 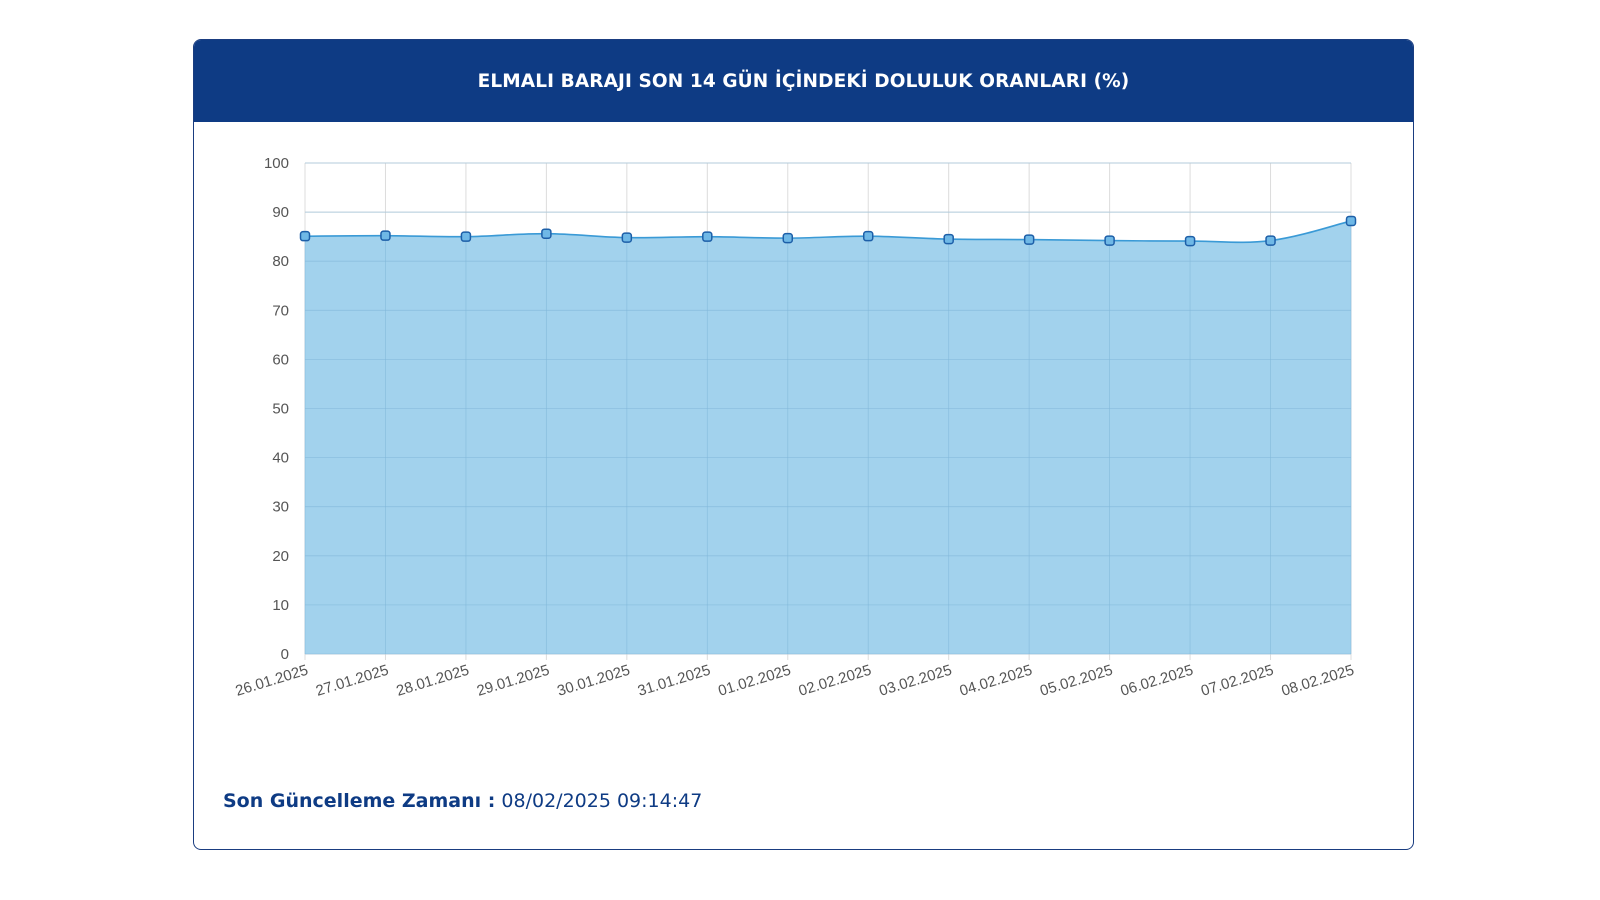 I want to click on y-tick-label: 100, so click(x=276, y=163).